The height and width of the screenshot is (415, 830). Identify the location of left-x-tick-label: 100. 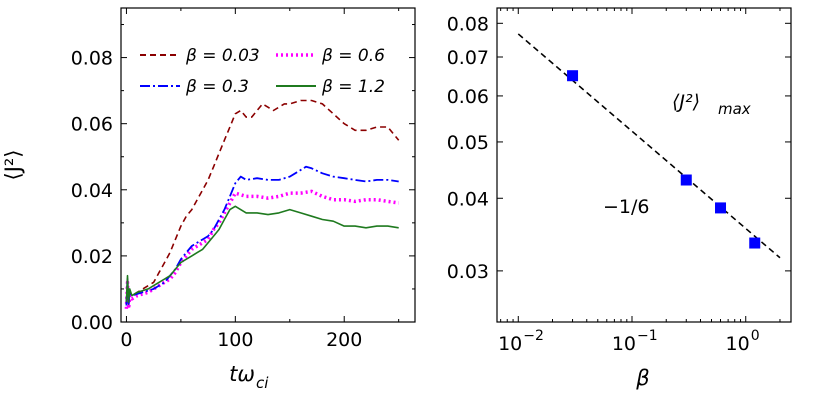
(235, 340).